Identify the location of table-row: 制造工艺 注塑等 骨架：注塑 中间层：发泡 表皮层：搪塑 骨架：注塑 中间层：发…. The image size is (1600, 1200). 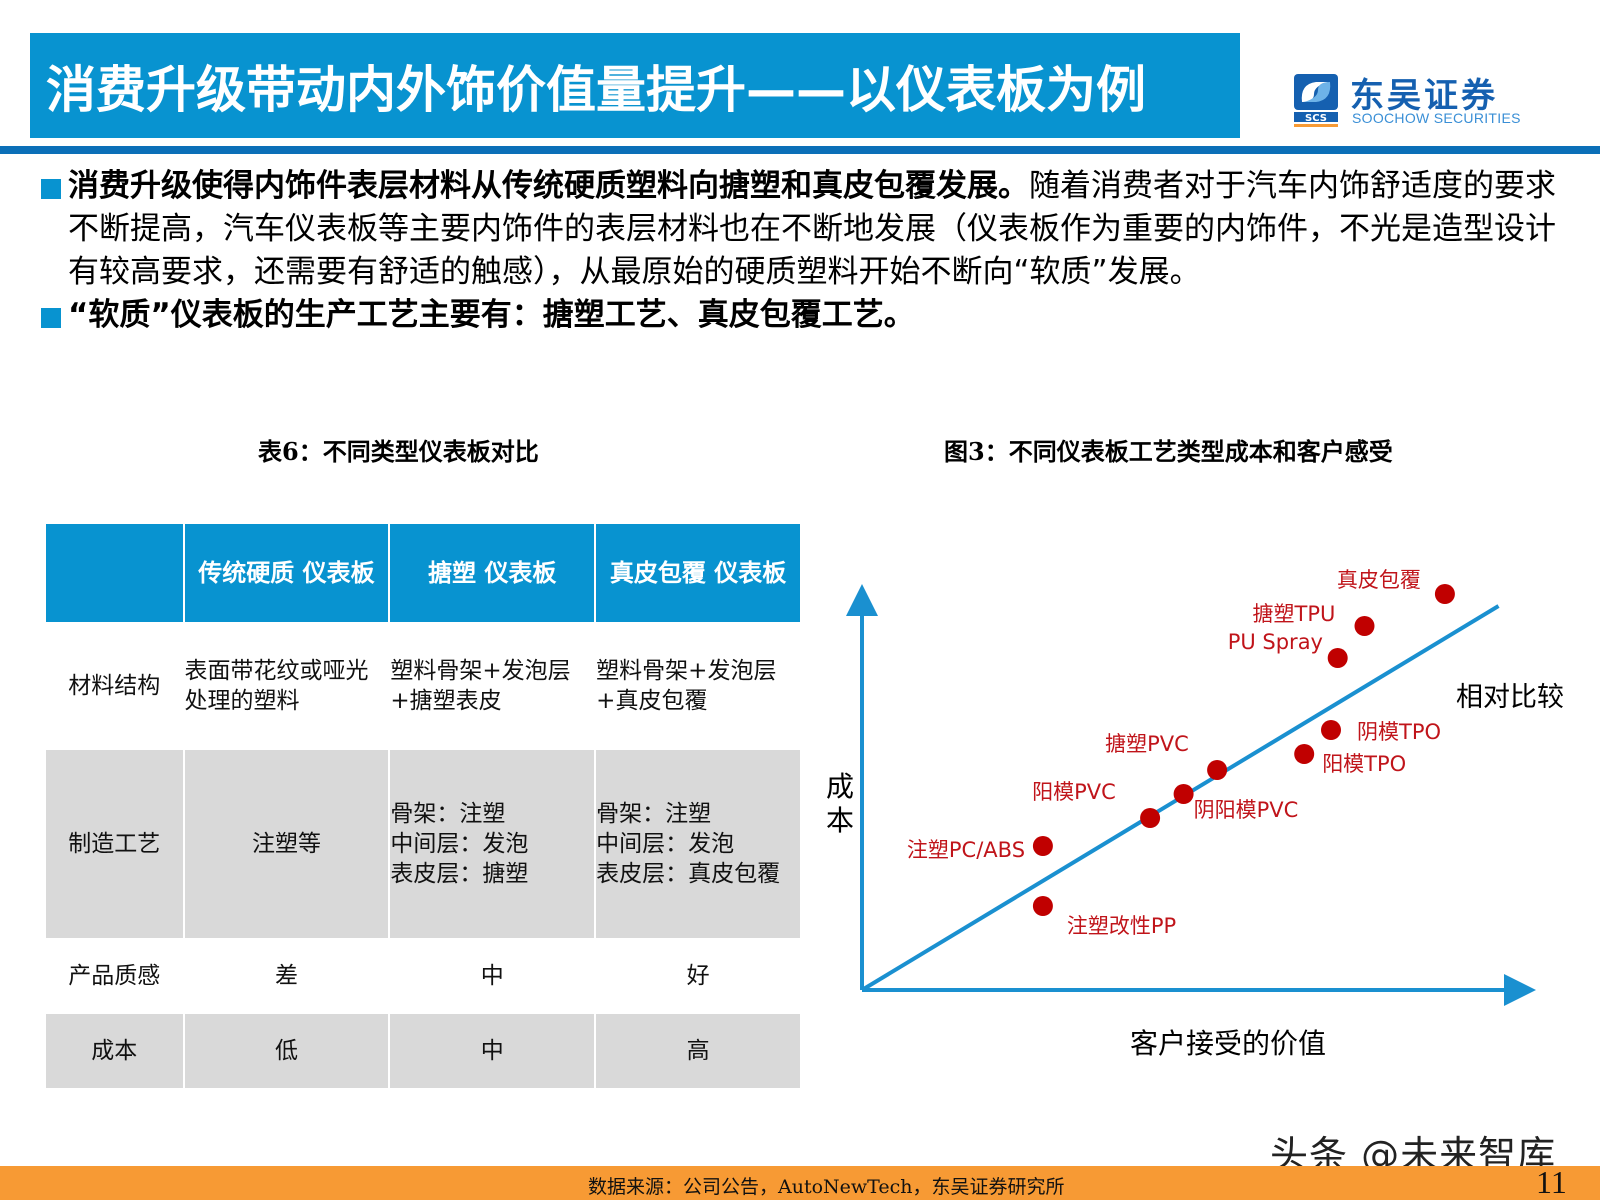
(423, 844).